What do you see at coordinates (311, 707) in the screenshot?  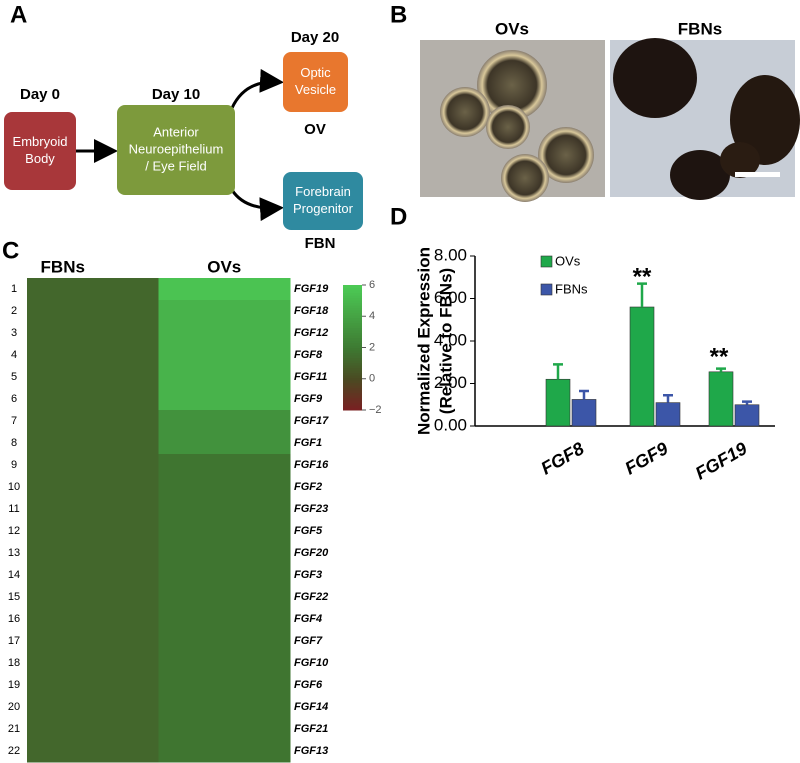 I see `row-label: FGF14` at bounding box center [311, 707].